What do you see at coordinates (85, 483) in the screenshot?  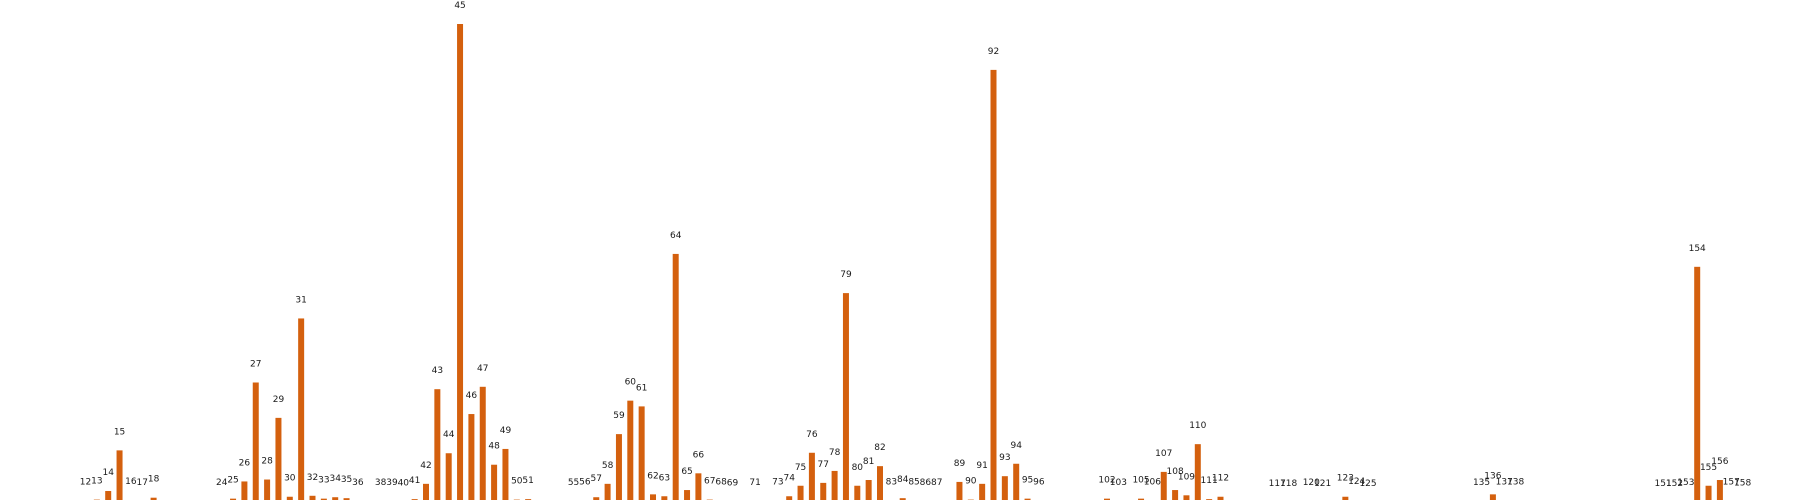 I see `bar-label-12: 12` at bounding box center [85, 483].